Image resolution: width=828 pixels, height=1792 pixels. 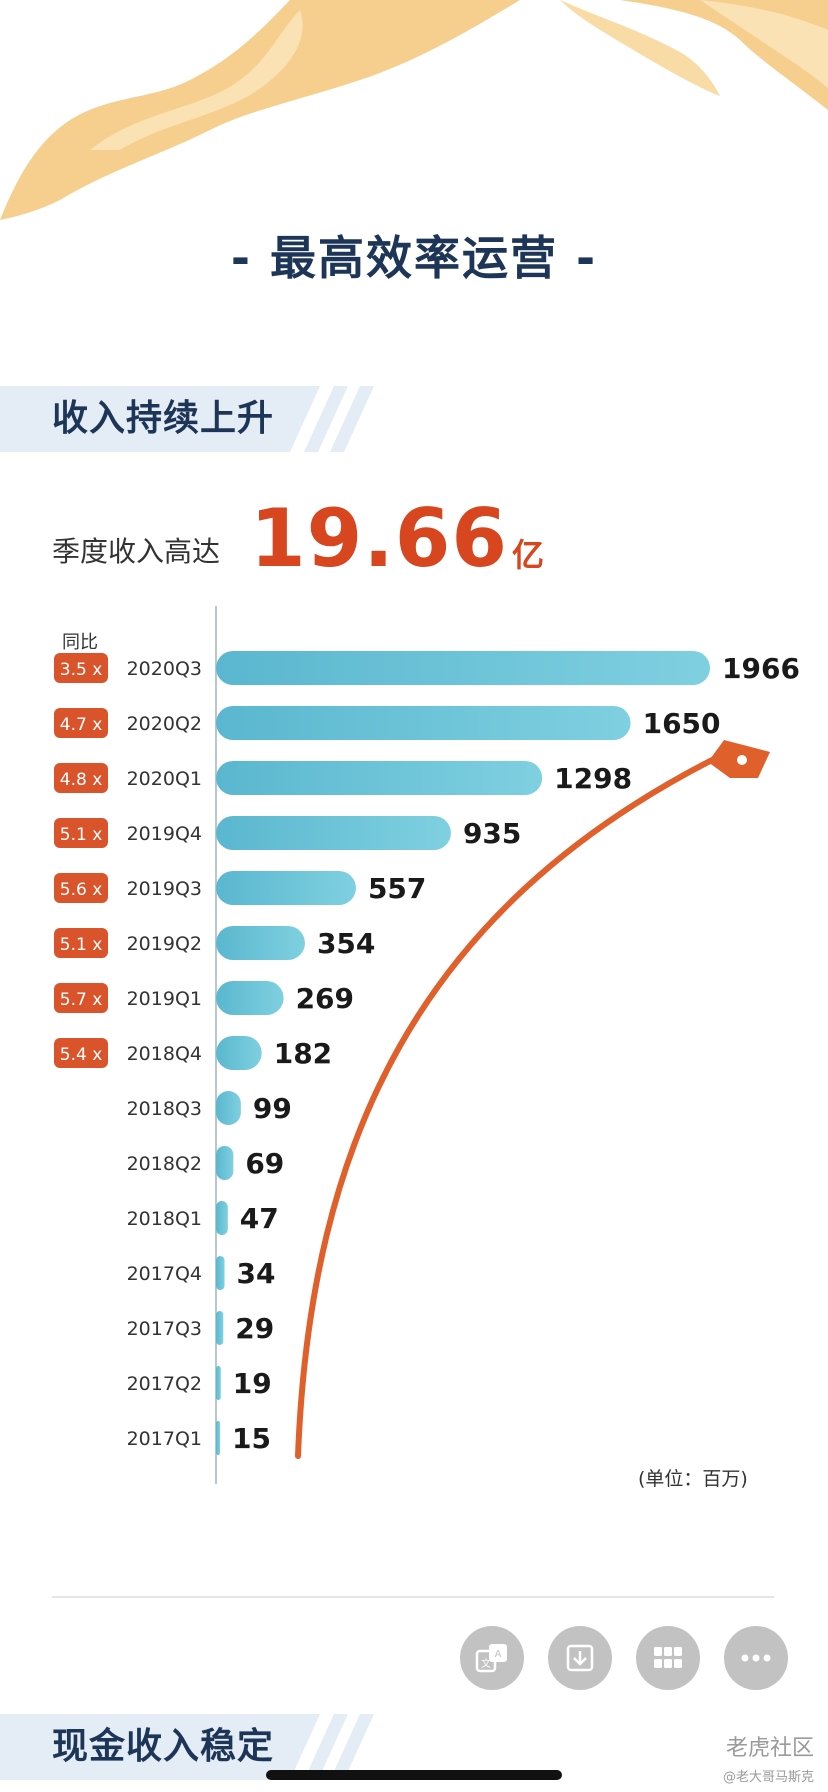 What do you see at coordinates (252, 1383) in the screenshot?
I see `data-label: 19` at bounding box center [252, 1383].